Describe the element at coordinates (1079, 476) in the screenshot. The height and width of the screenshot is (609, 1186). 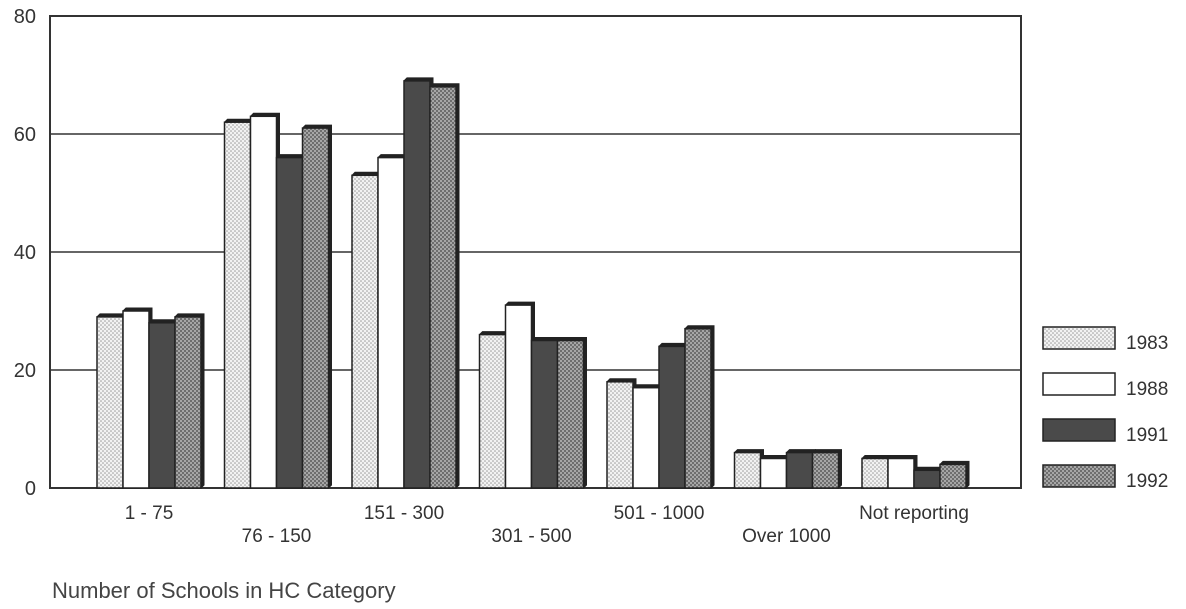
I see `legend-swatch-1992` at that location.